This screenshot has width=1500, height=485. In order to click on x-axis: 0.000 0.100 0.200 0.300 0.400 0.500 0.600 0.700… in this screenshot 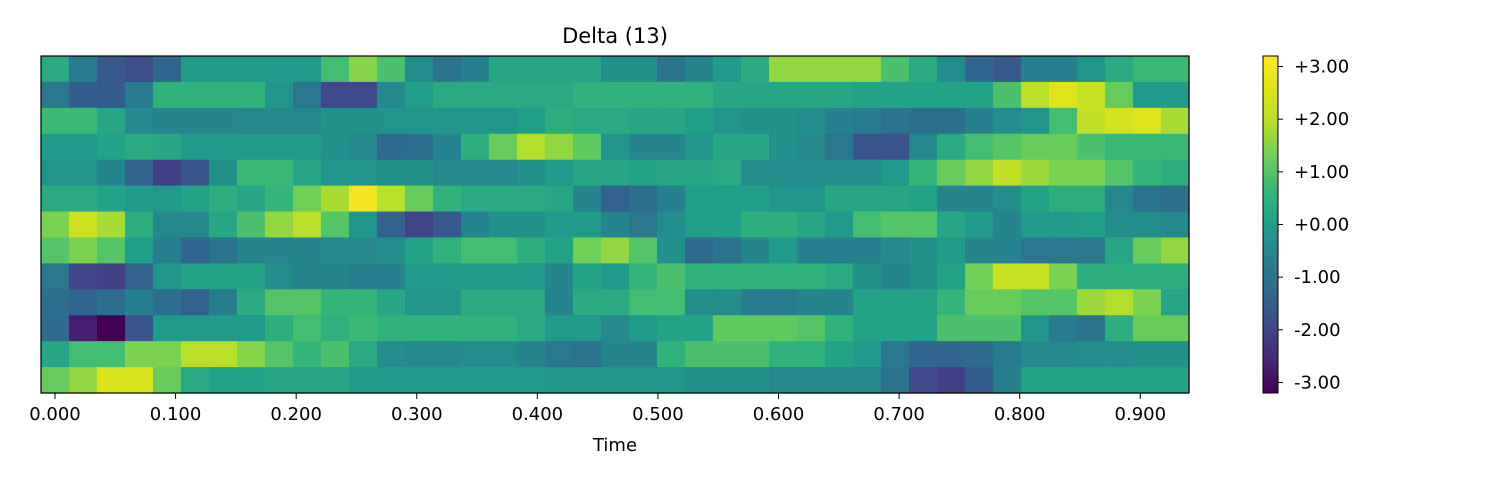, I will do `click(597, 409)`.